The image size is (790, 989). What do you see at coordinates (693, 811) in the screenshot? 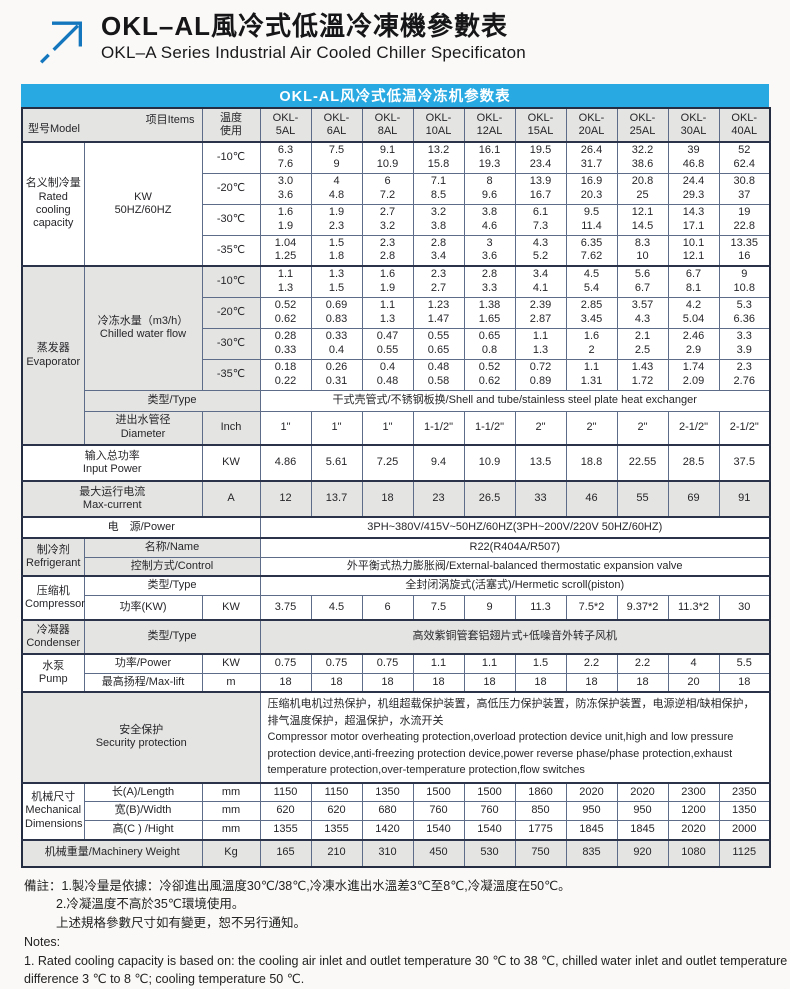
I see `table-cell: 1200` at bounding box center [693, 811].